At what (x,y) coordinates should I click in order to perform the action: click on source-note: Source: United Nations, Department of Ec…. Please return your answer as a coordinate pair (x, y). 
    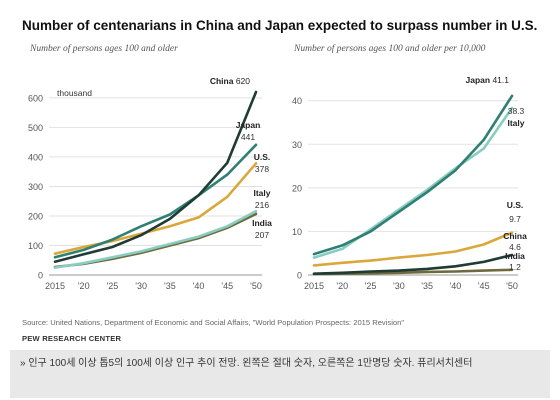
    Looking at the image, I should click on (213, 322).